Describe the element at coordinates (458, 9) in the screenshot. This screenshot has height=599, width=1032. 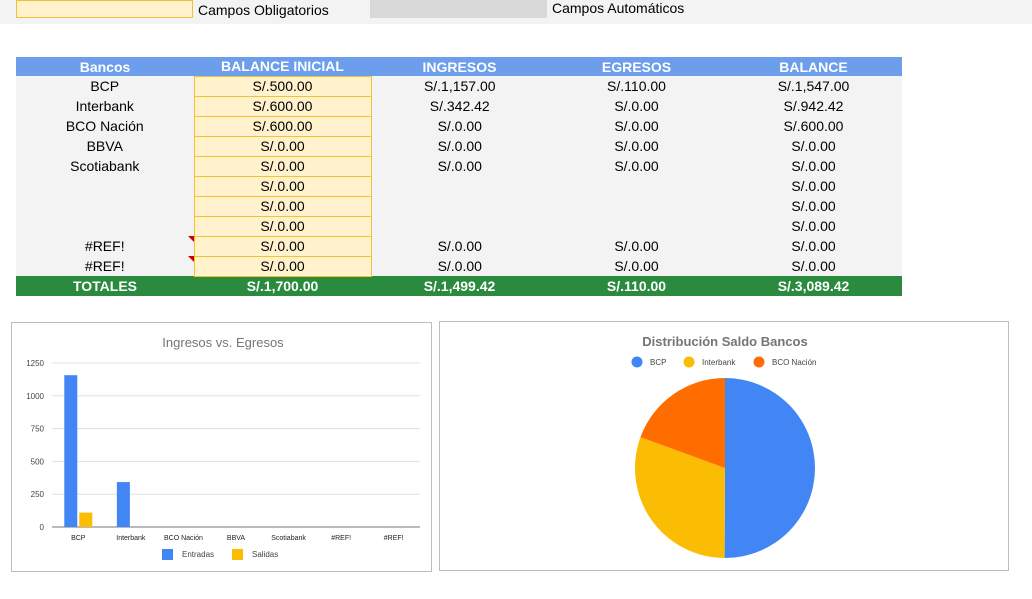
I see `auto-field-swatch` at that location.